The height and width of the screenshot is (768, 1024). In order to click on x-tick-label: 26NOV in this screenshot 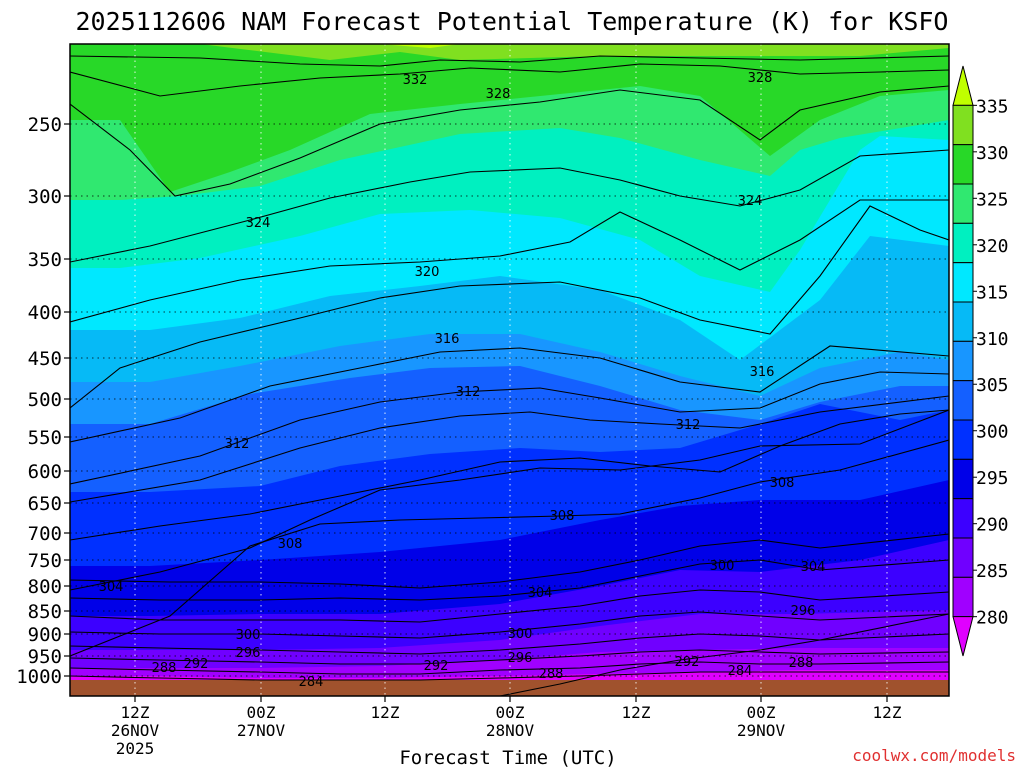, I will do `click(135, 730)`.